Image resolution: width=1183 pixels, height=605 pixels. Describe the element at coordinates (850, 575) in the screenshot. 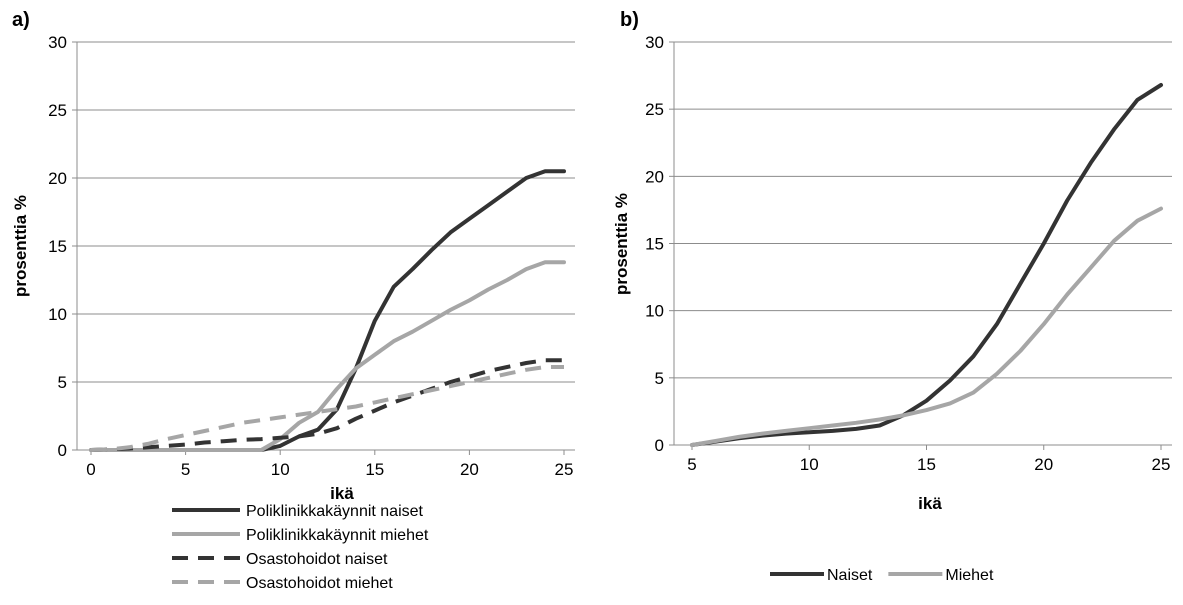

I see `legend-label: Naiset` at that location.